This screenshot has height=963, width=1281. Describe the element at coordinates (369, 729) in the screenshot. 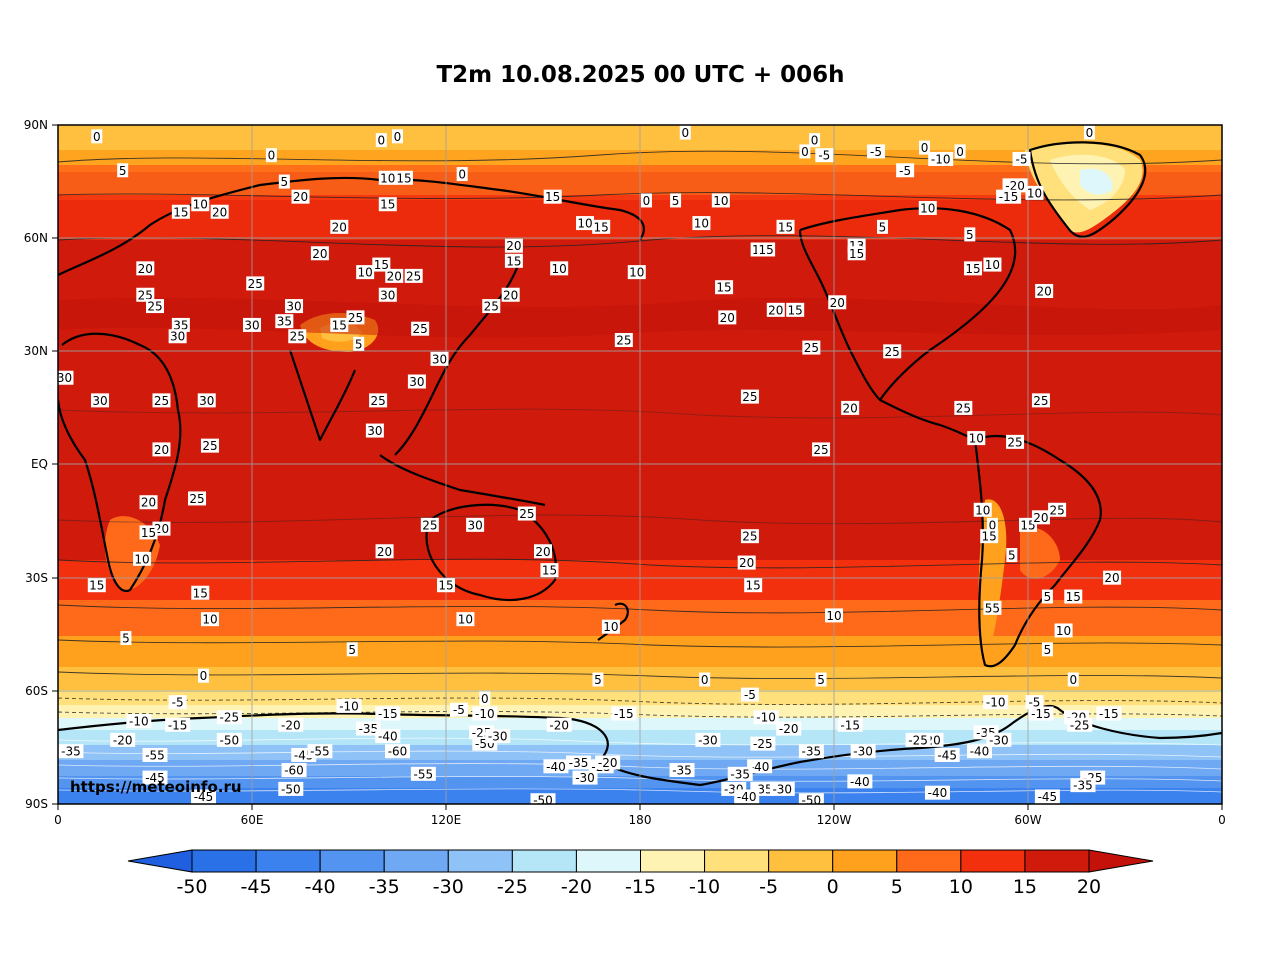

I see `contour-label: -35` at that location.